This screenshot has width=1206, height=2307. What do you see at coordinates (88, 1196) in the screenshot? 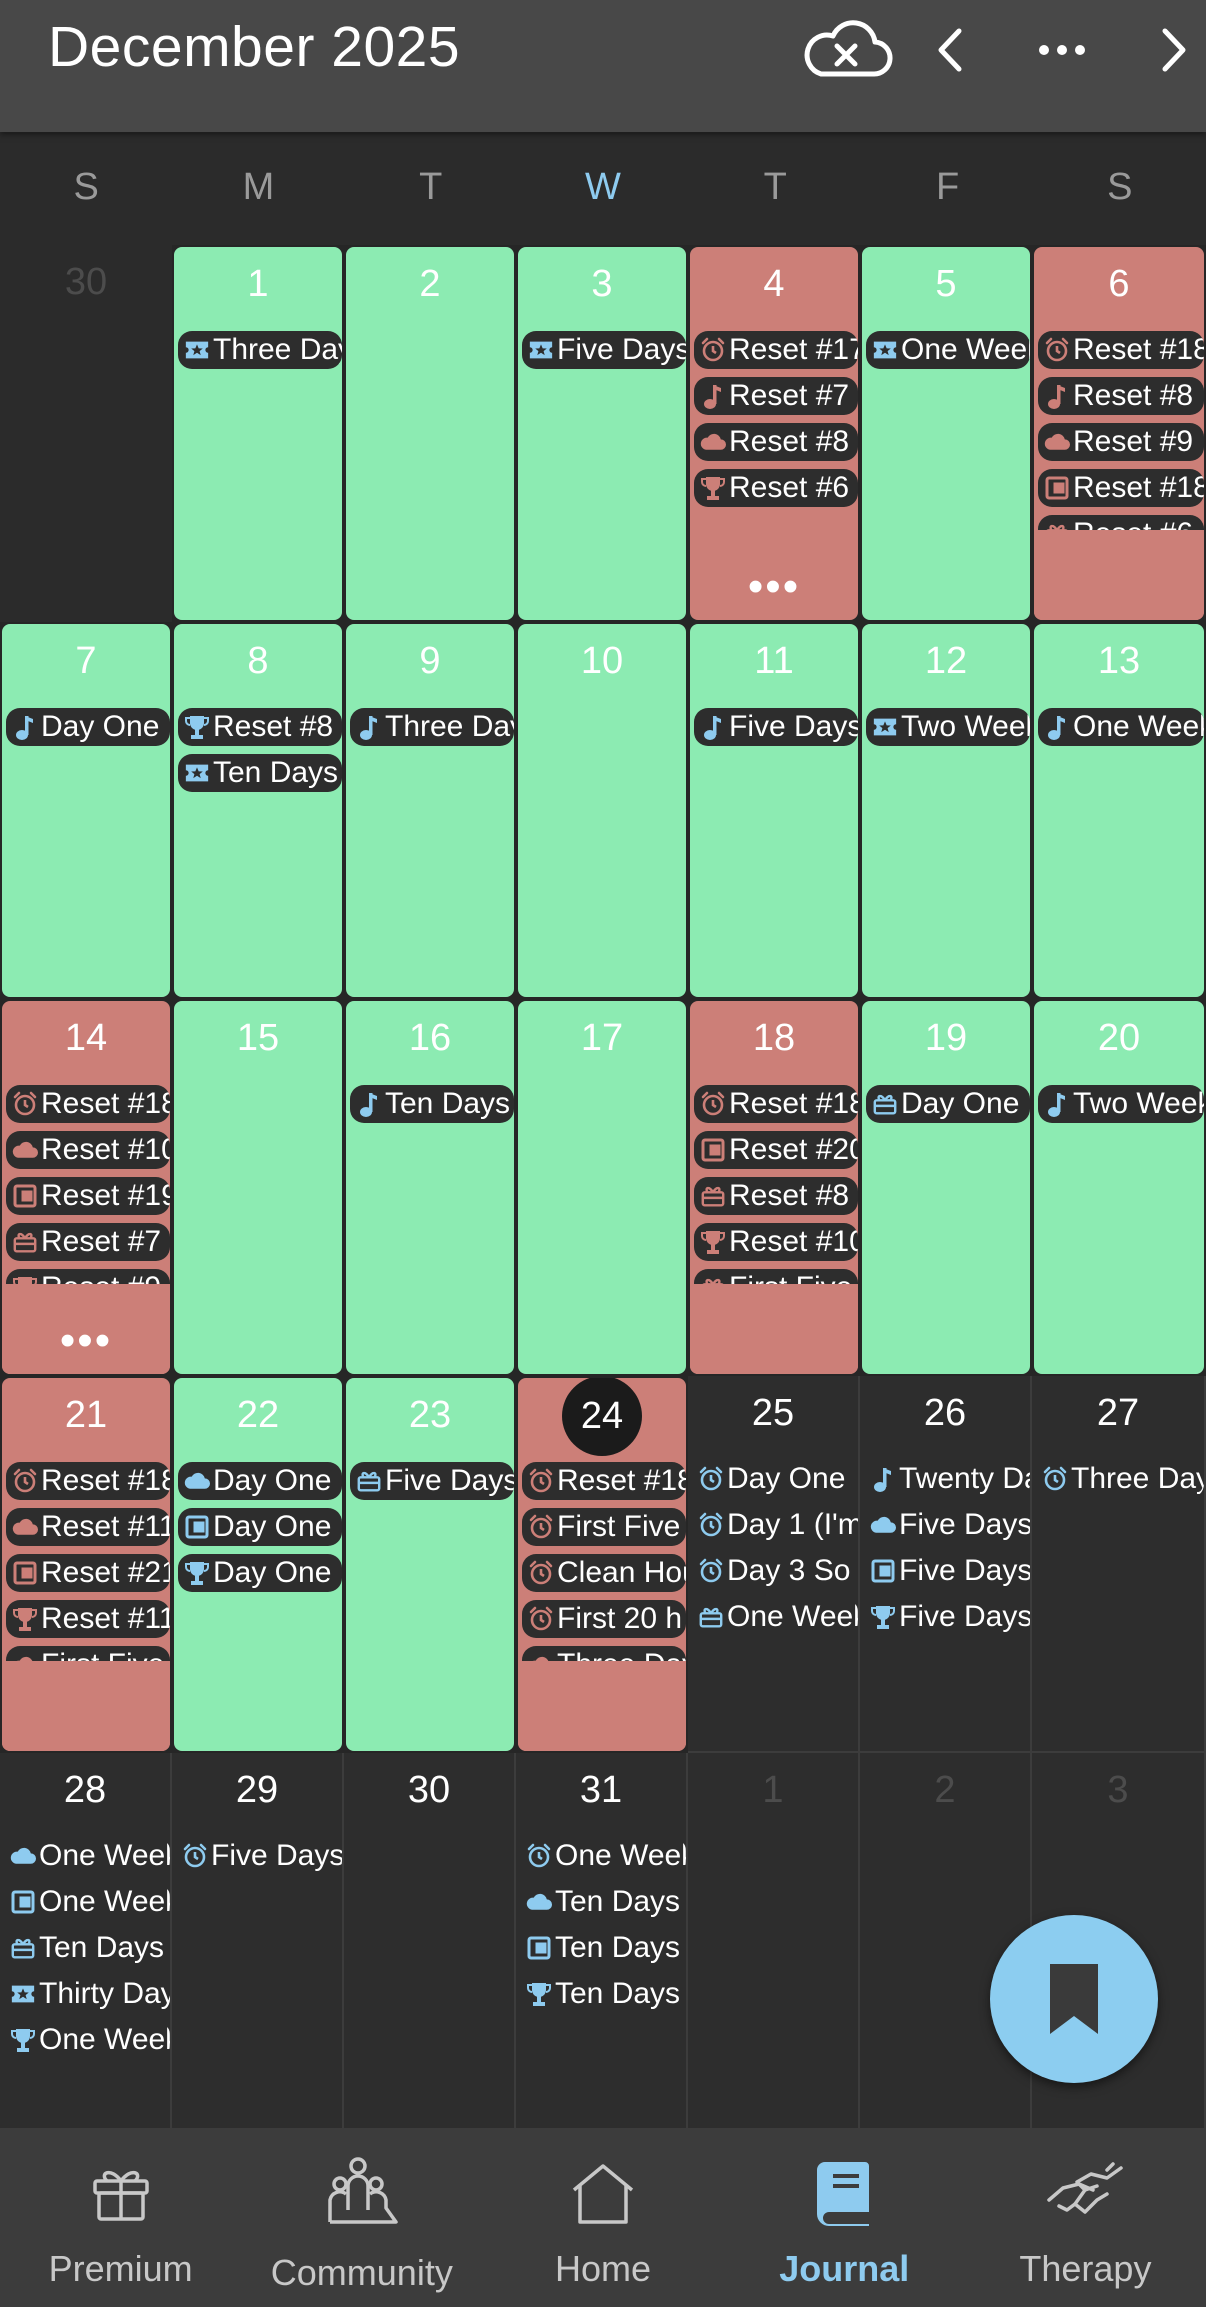
I see `event-pill: Reset #19` at bounding box center [88, 1196].